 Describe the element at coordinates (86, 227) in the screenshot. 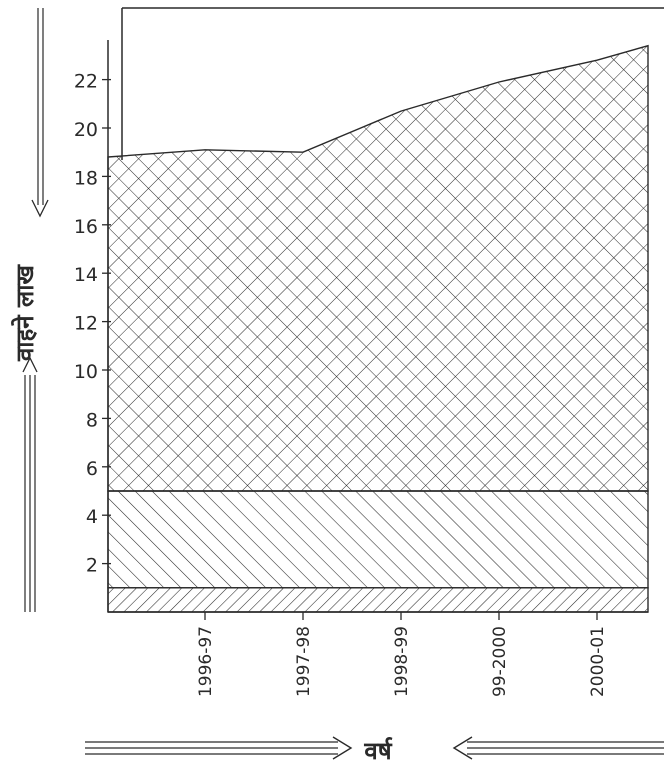

I see `y-tick-label: 16` at that location.